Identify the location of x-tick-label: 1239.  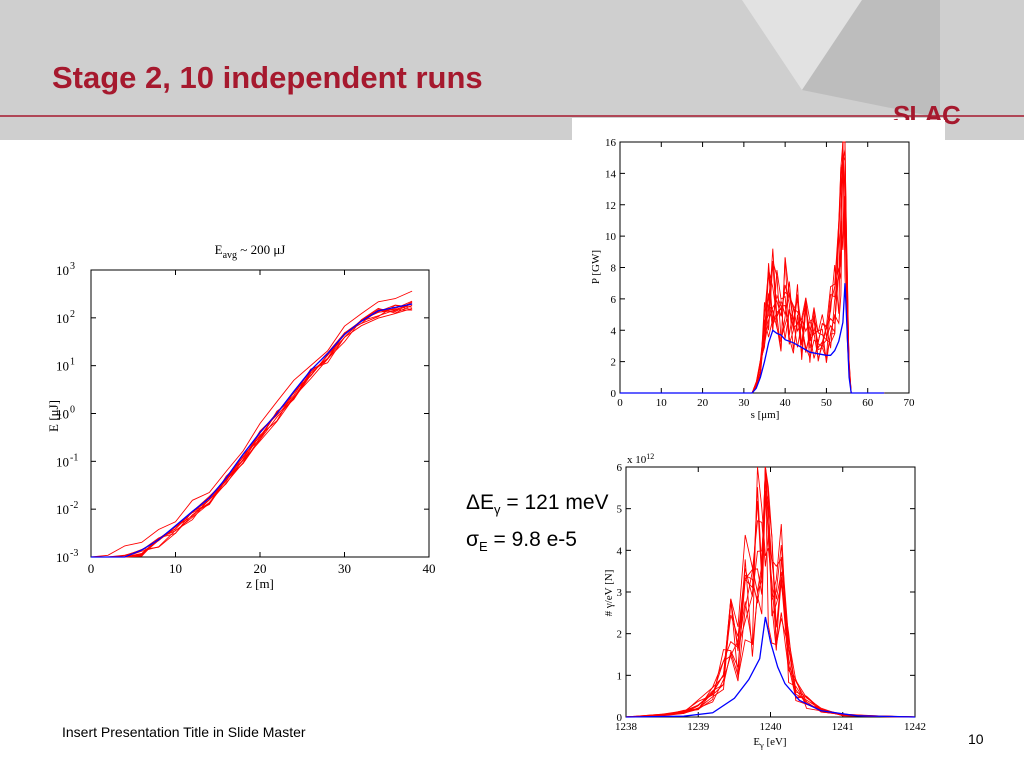
(698, 727).